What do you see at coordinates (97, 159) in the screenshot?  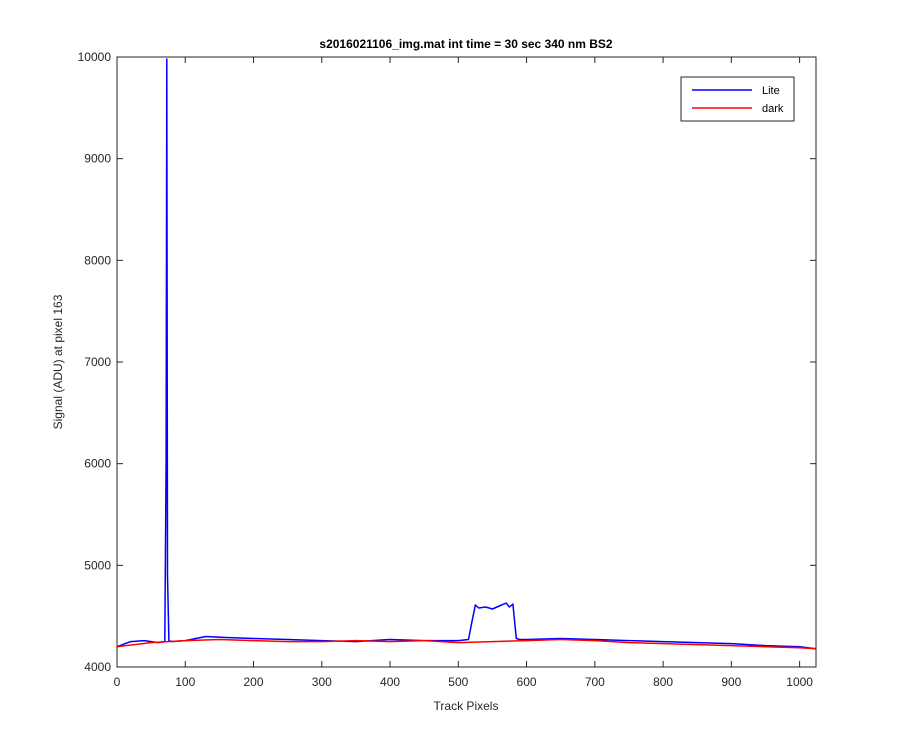 I see `y-tick-label: 9000` at bounding box center [97, 159].